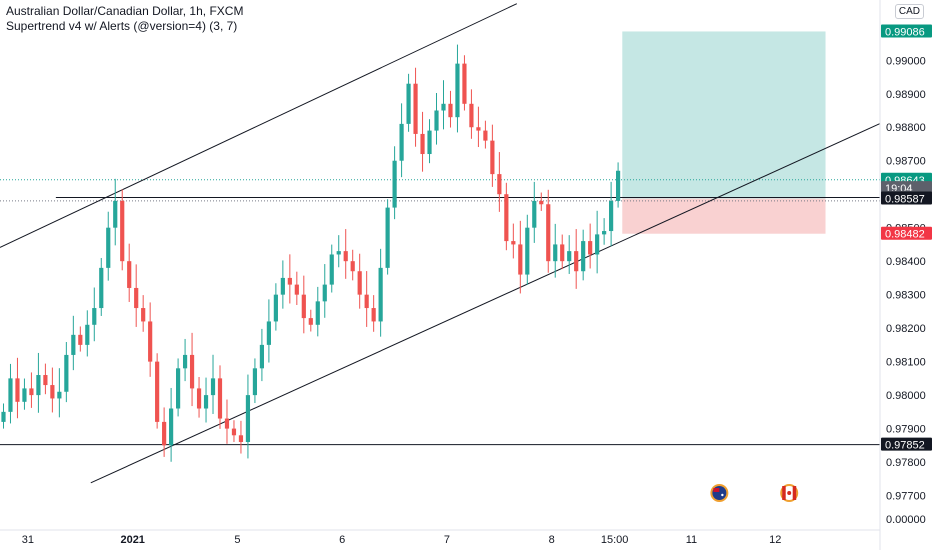 This screenshot has height=555, width=932. Describe the element at coordinates (906, 329) in the screenshot. I see `y-tick-label: 0.98200` at that location.